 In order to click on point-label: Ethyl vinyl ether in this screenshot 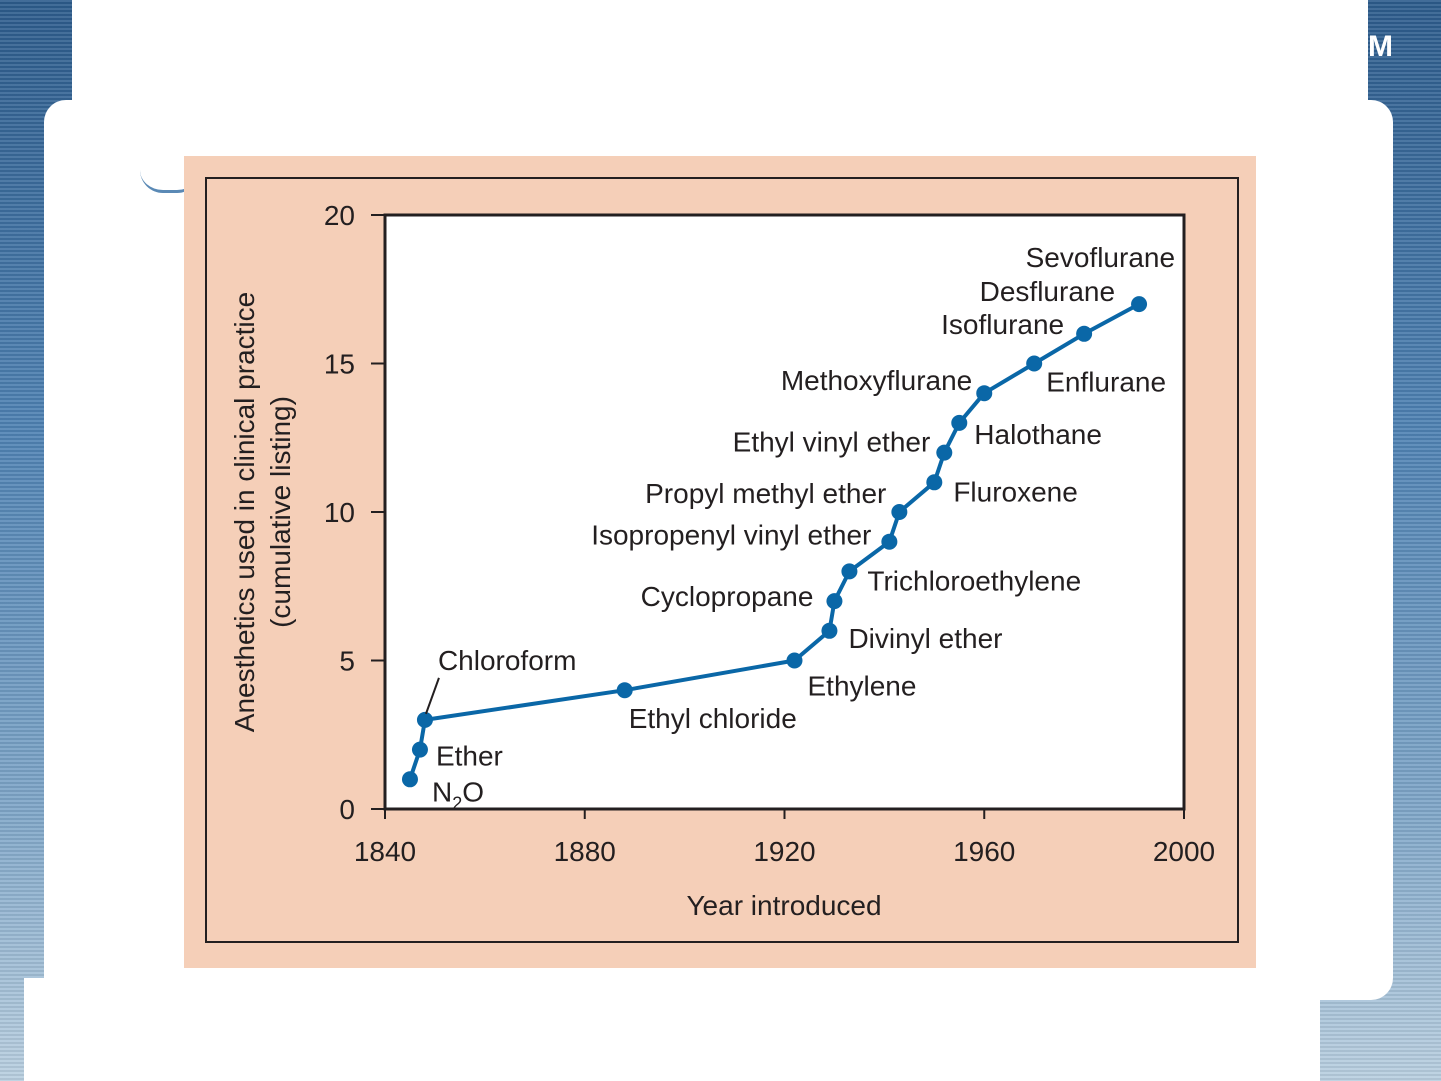, I will do `click(832, 442)`.